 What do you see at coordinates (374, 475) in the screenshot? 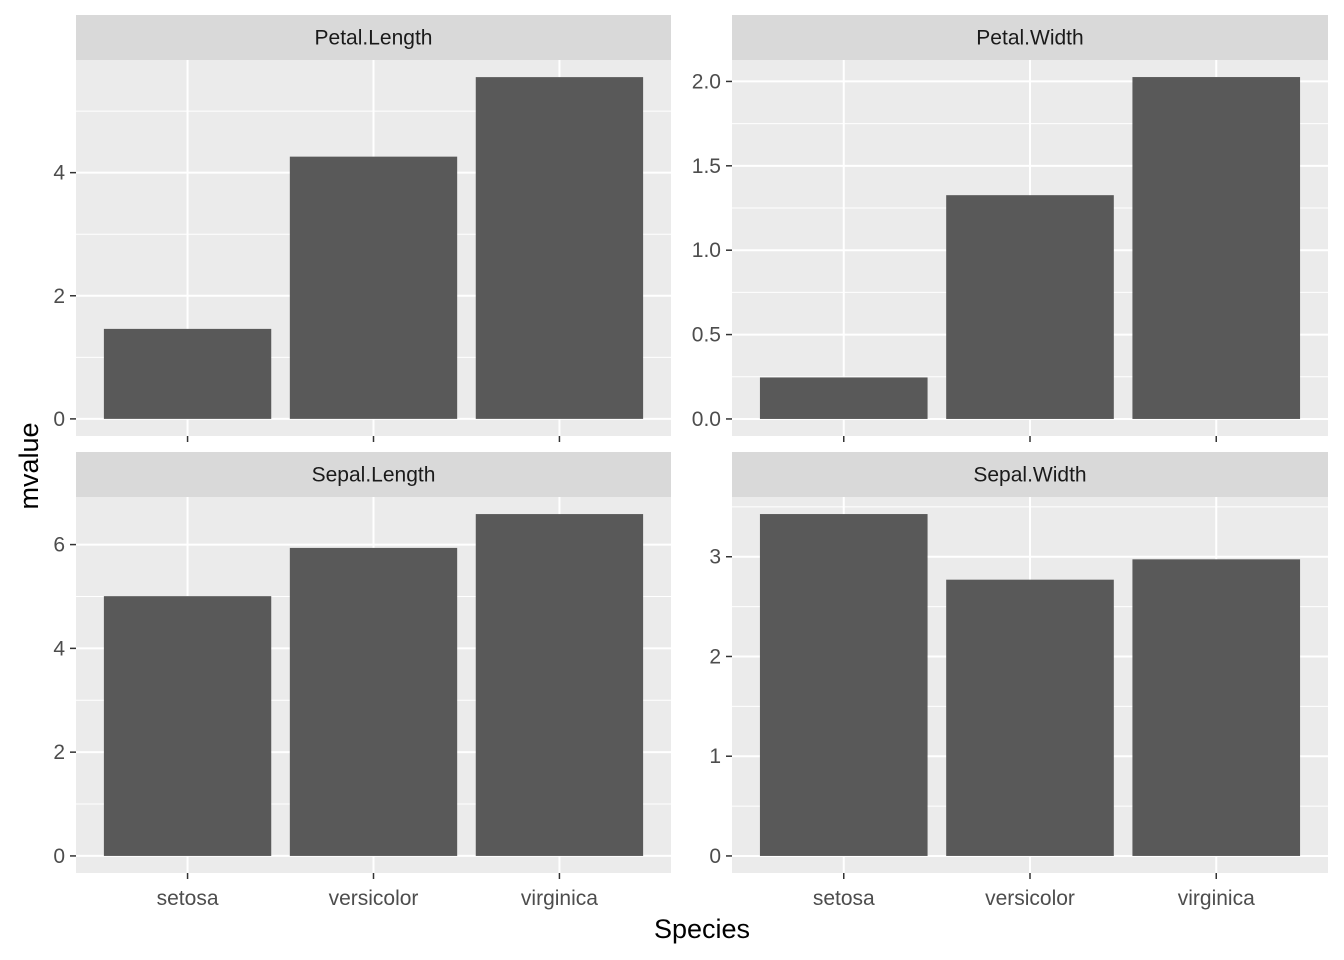
I see `strip-label: Sepal.Length` at bounding box center [374, 475].